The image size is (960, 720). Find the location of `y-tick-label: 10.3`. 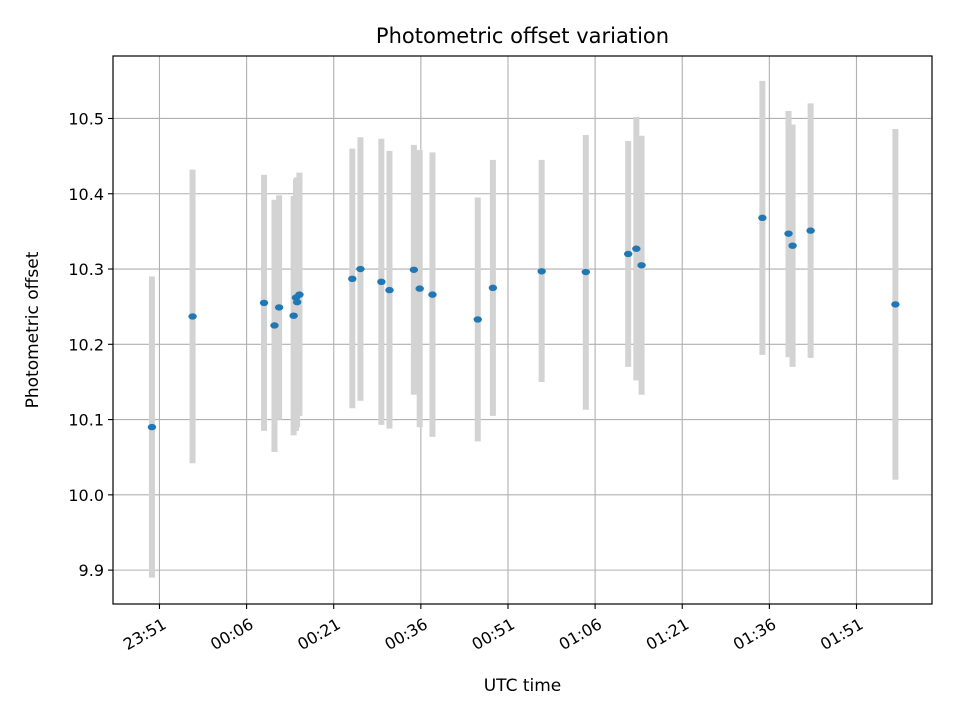

y-tick-label: 10.3 is located at coordinates (86, 269).